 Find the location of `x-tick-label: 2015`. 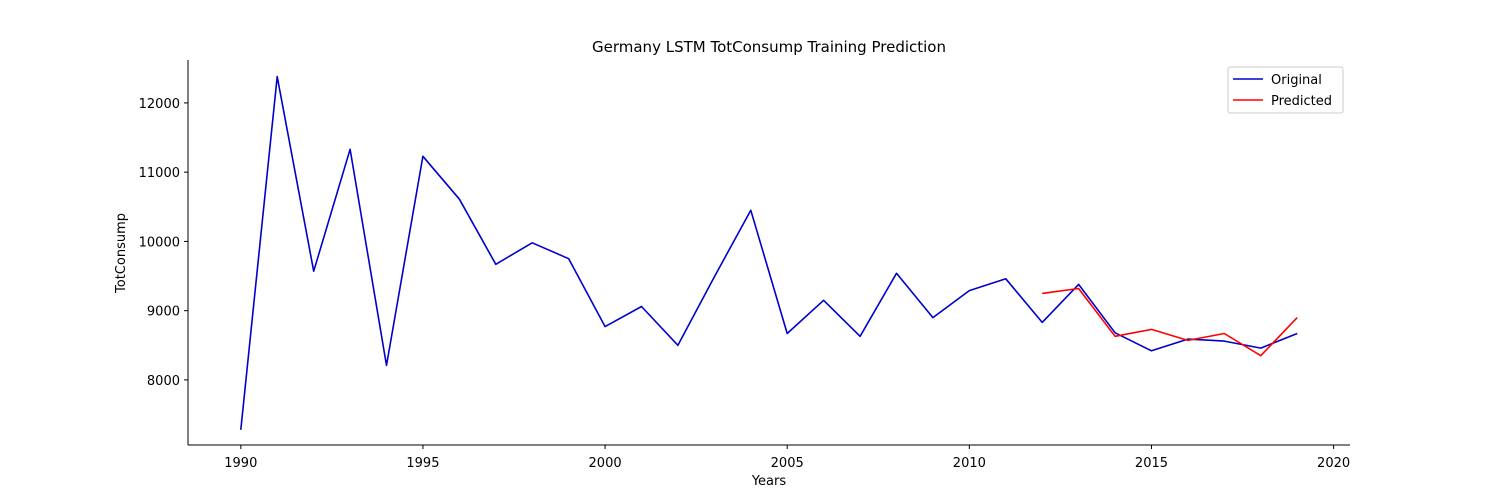

x-tick-label: 2015 is located at coordinates (1151, 463).